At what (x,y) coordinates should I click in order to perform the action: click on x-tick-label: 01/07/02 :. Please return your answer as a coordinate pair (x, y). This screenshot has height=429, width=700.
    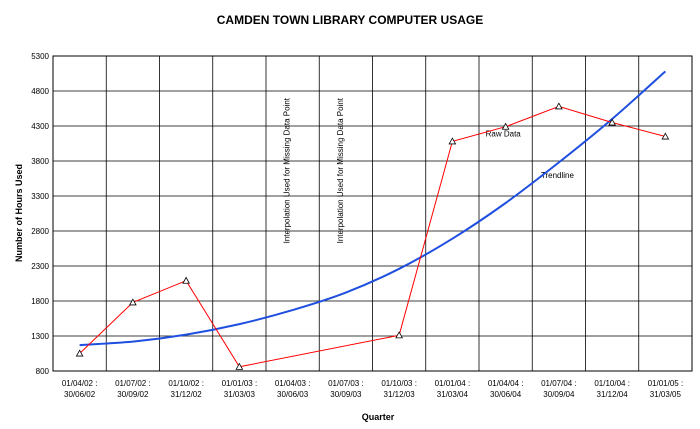
    Looking at the image, I should click on (133, 383).